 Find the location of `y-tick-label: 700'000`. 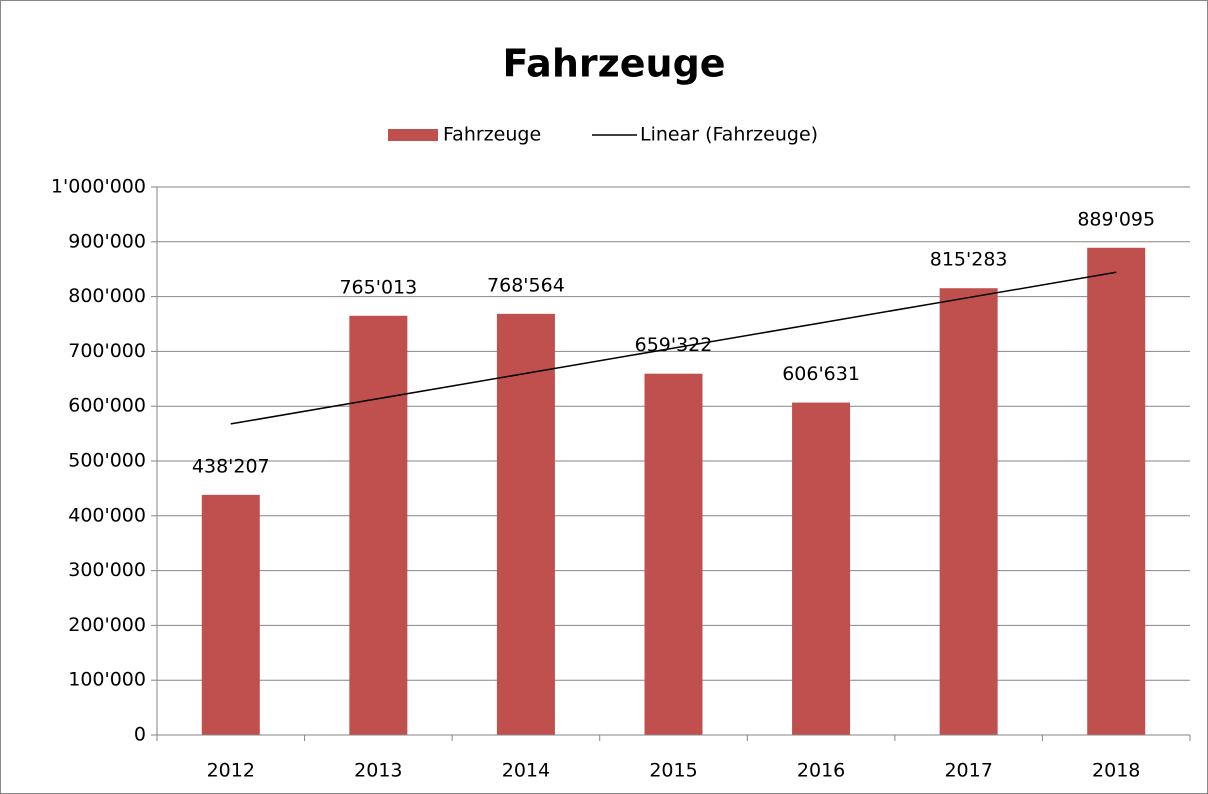

y-tick-label: 700'000 is located at coordinates (107, 351).